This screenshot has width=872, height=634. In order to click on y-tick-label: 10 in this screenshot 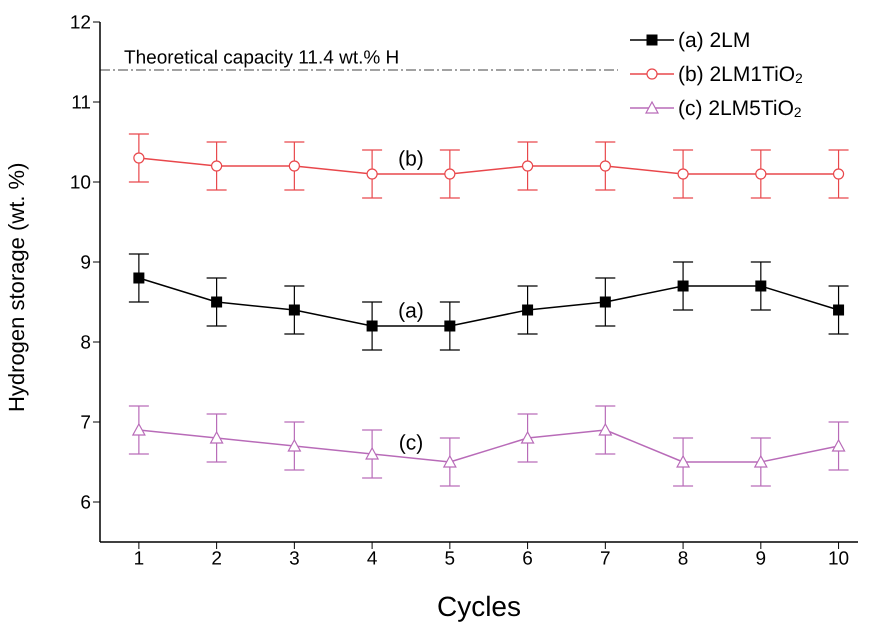, I will do `click(80, 183)`.